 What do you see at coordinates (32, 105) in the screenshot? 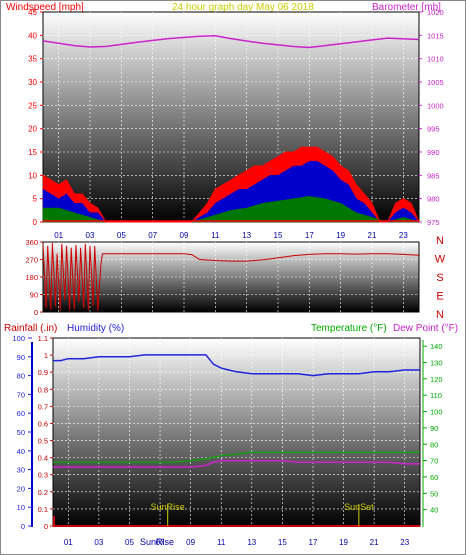
I see `windspeed-tick-label: 25` at bounding box center [32, 105].